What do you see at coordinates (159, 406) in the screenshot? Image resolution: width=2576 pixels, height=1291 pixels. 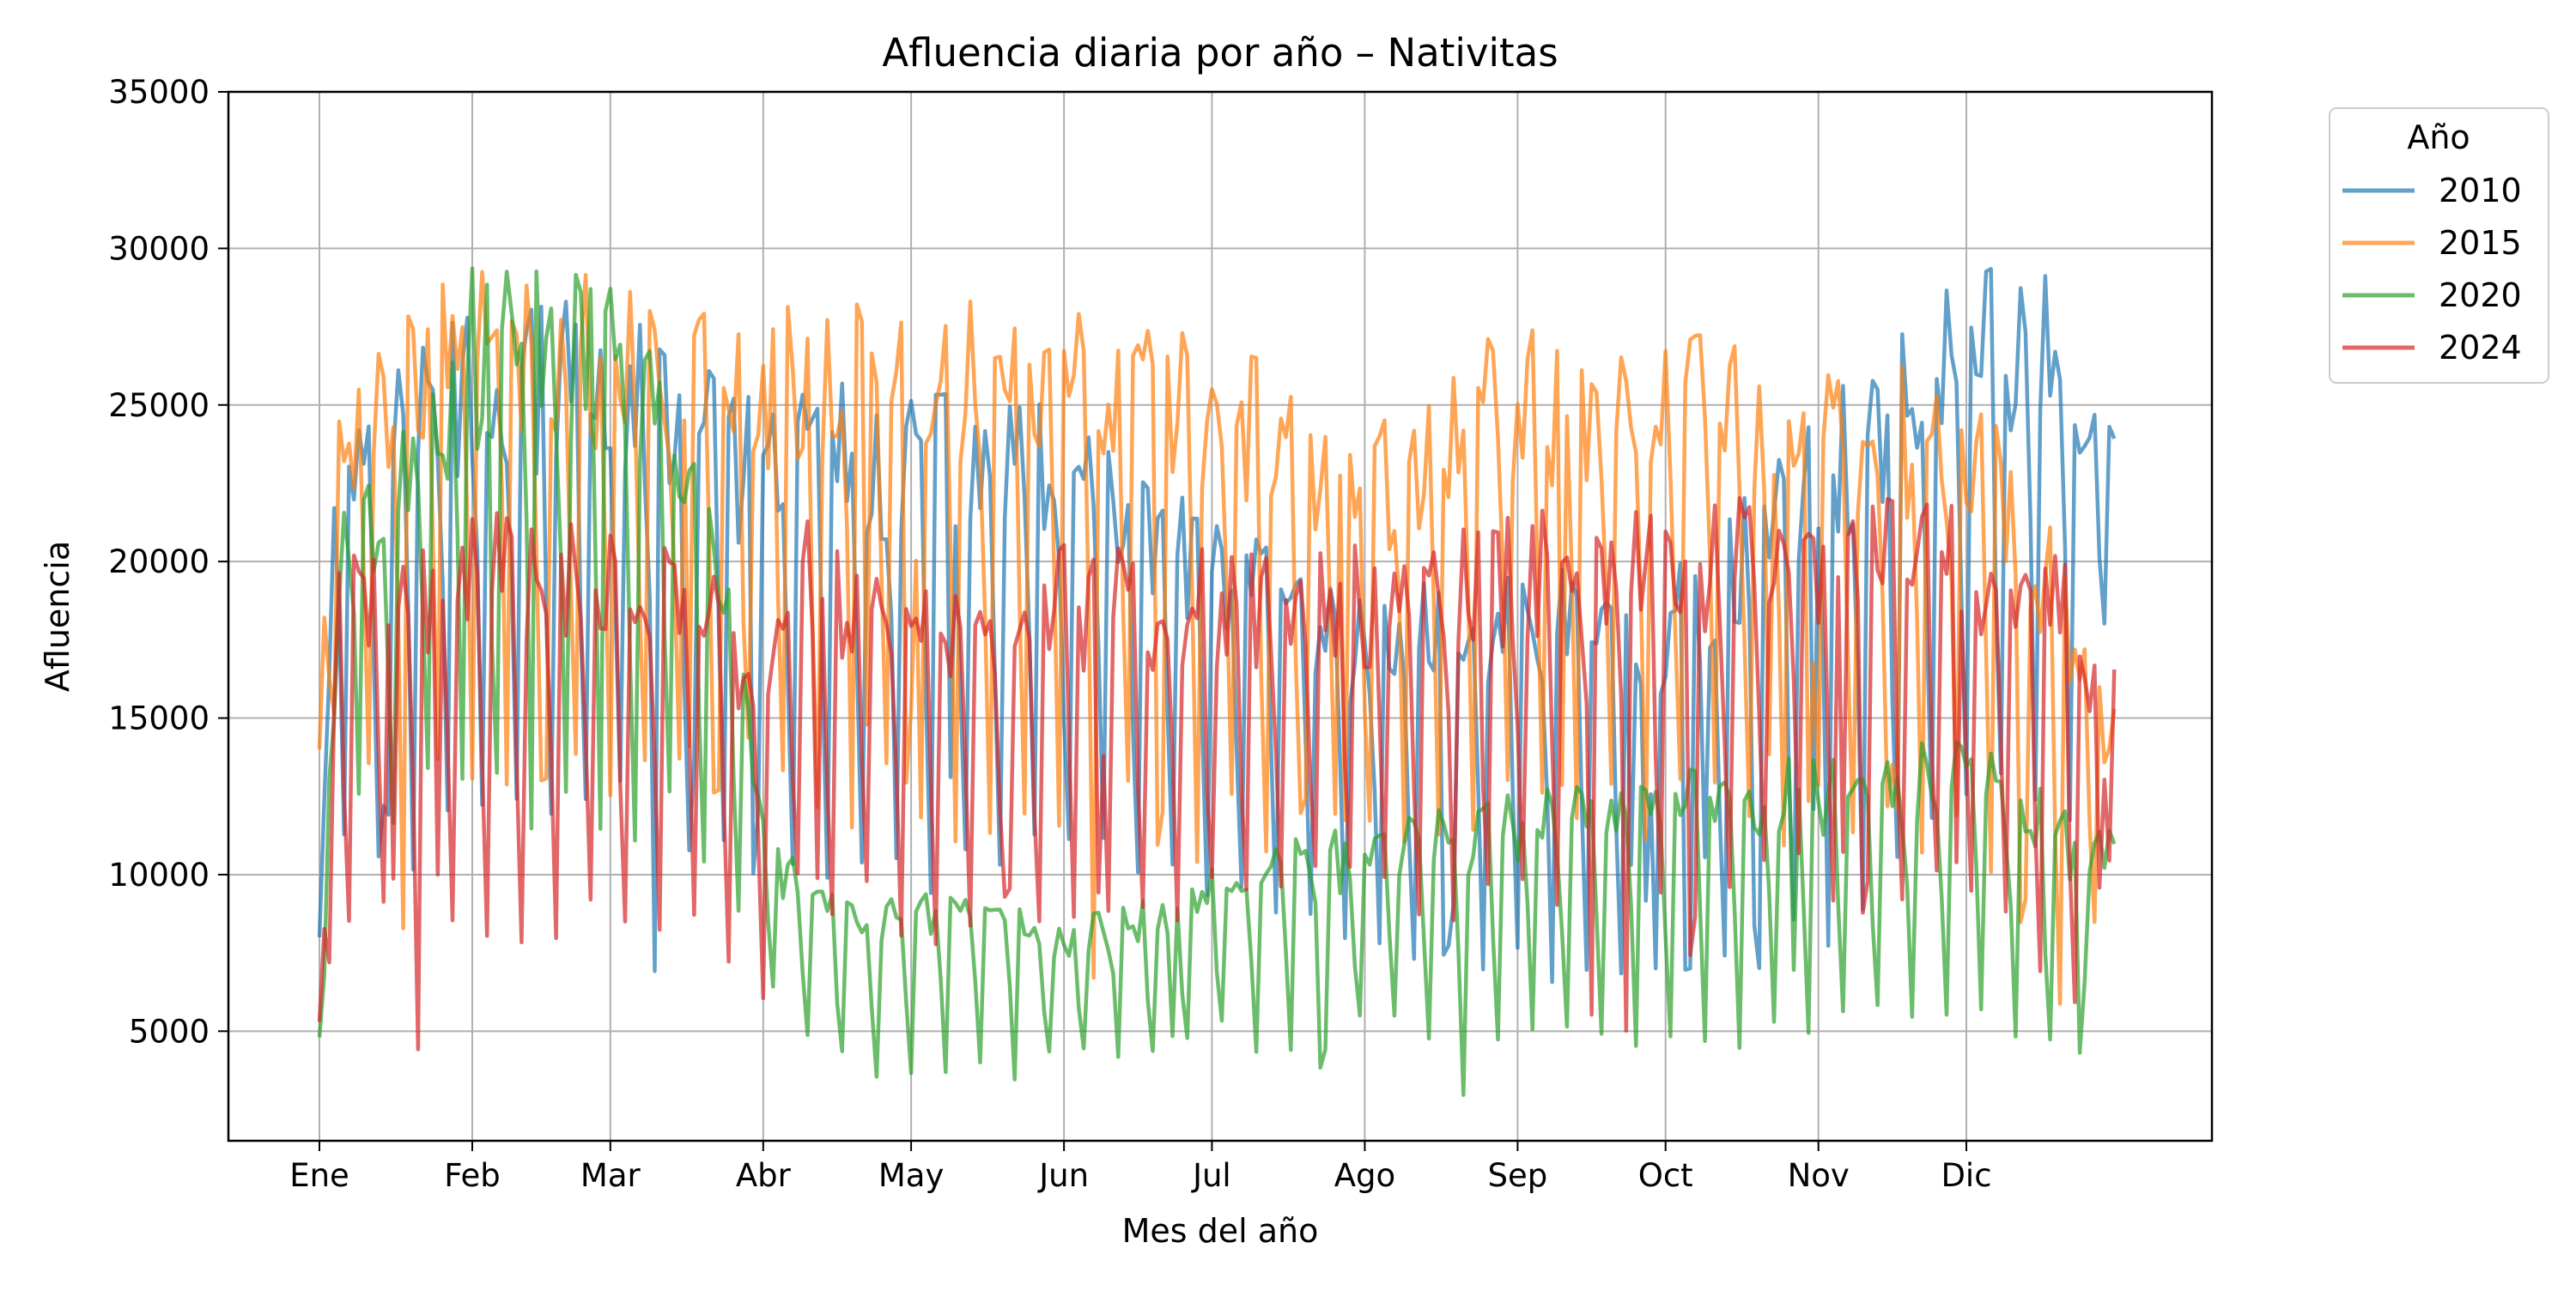 I see `y-tick-label: 25000` at bounding box center [159, 406].